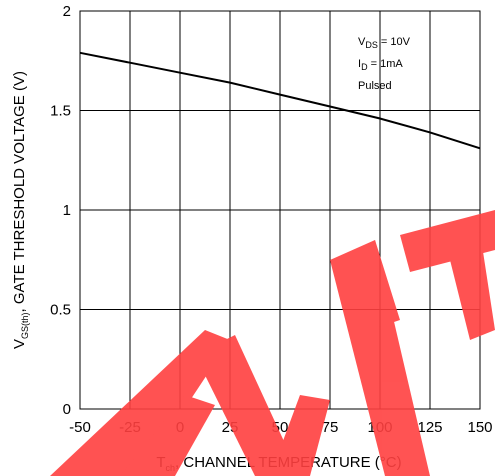  What do you see at coordinates (60, 310) in the screenshot?
I see `y-tick-label: 0.5` at bounding box center [60, 310].